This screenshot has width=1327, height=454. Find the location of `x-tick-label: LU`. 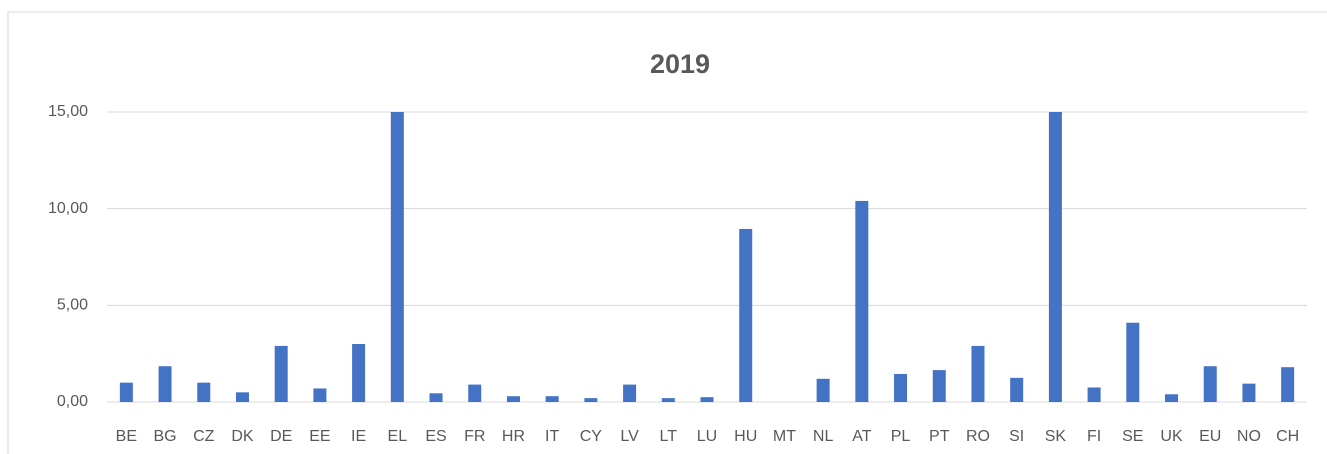

x-tick-label: LU is located at coordinates (707, 436).